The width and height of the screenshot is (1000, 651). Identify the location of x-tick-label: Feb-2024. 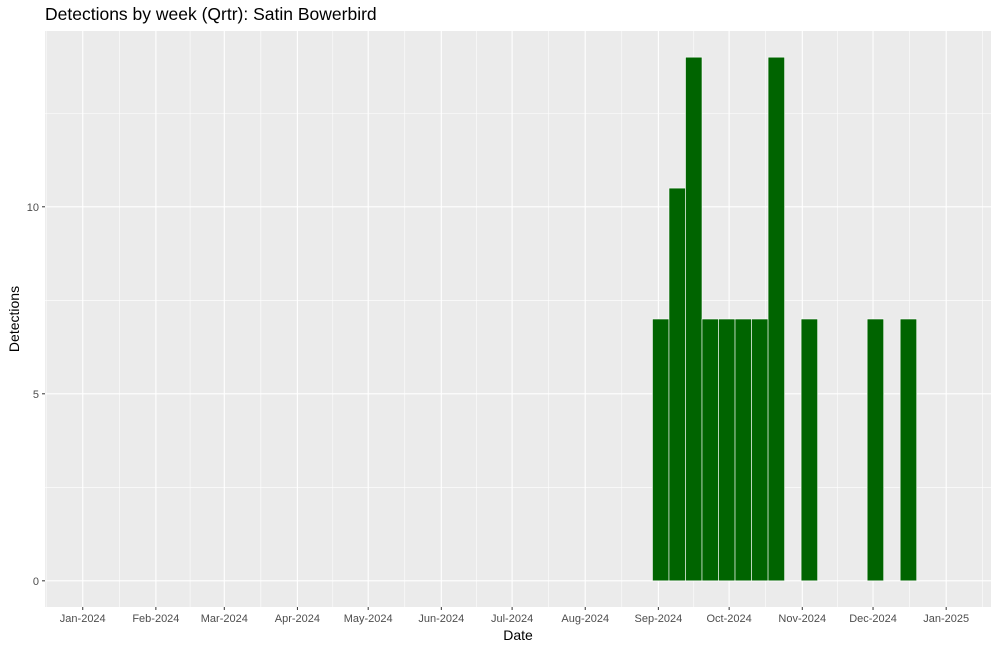
(155, 619).